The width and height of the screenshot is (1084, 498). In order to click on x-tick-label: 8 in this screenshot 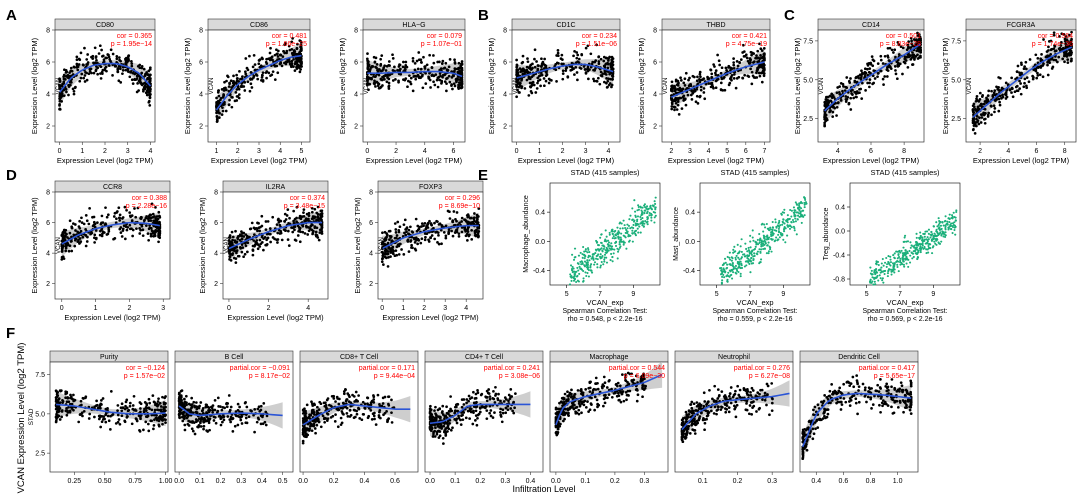, I will do `click(1065, 151)`.